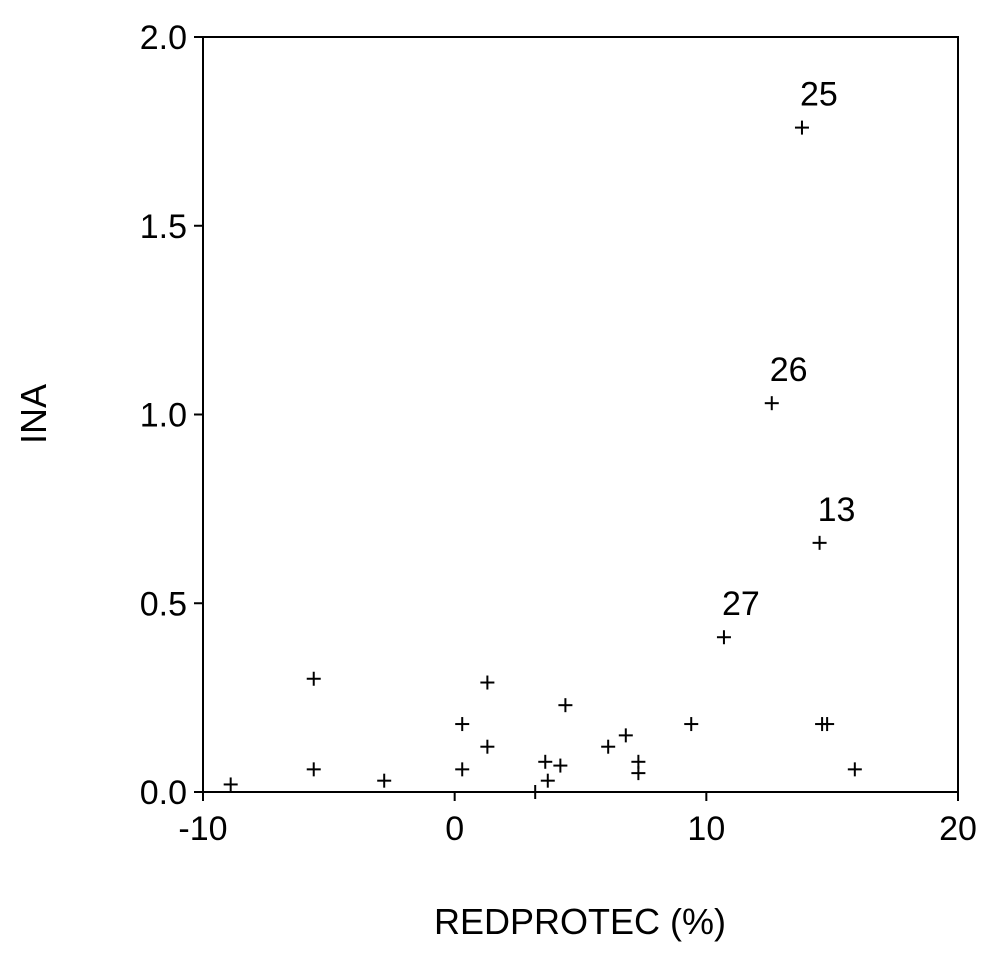  What do you see at coordinates (837, 510) in the screenshot?
I see `point-label: 13` at bounding box center [837, 510].